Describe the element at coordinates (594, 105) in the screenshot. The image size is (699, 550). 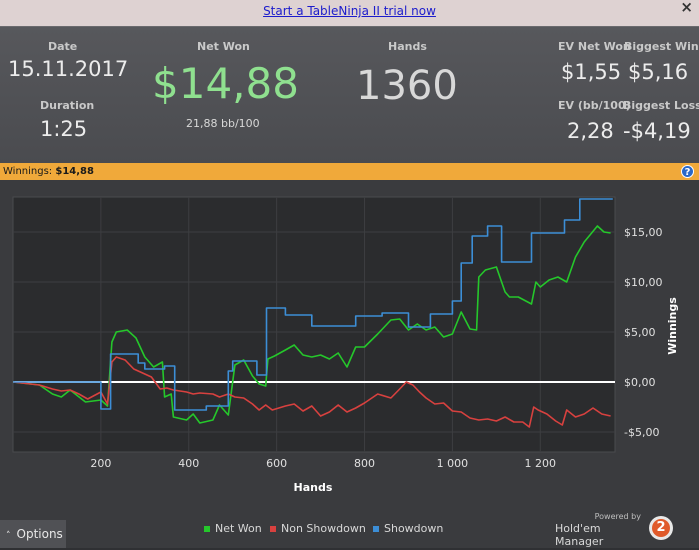
I see `ev-bb100-label: EV (bb/100)` at that location.